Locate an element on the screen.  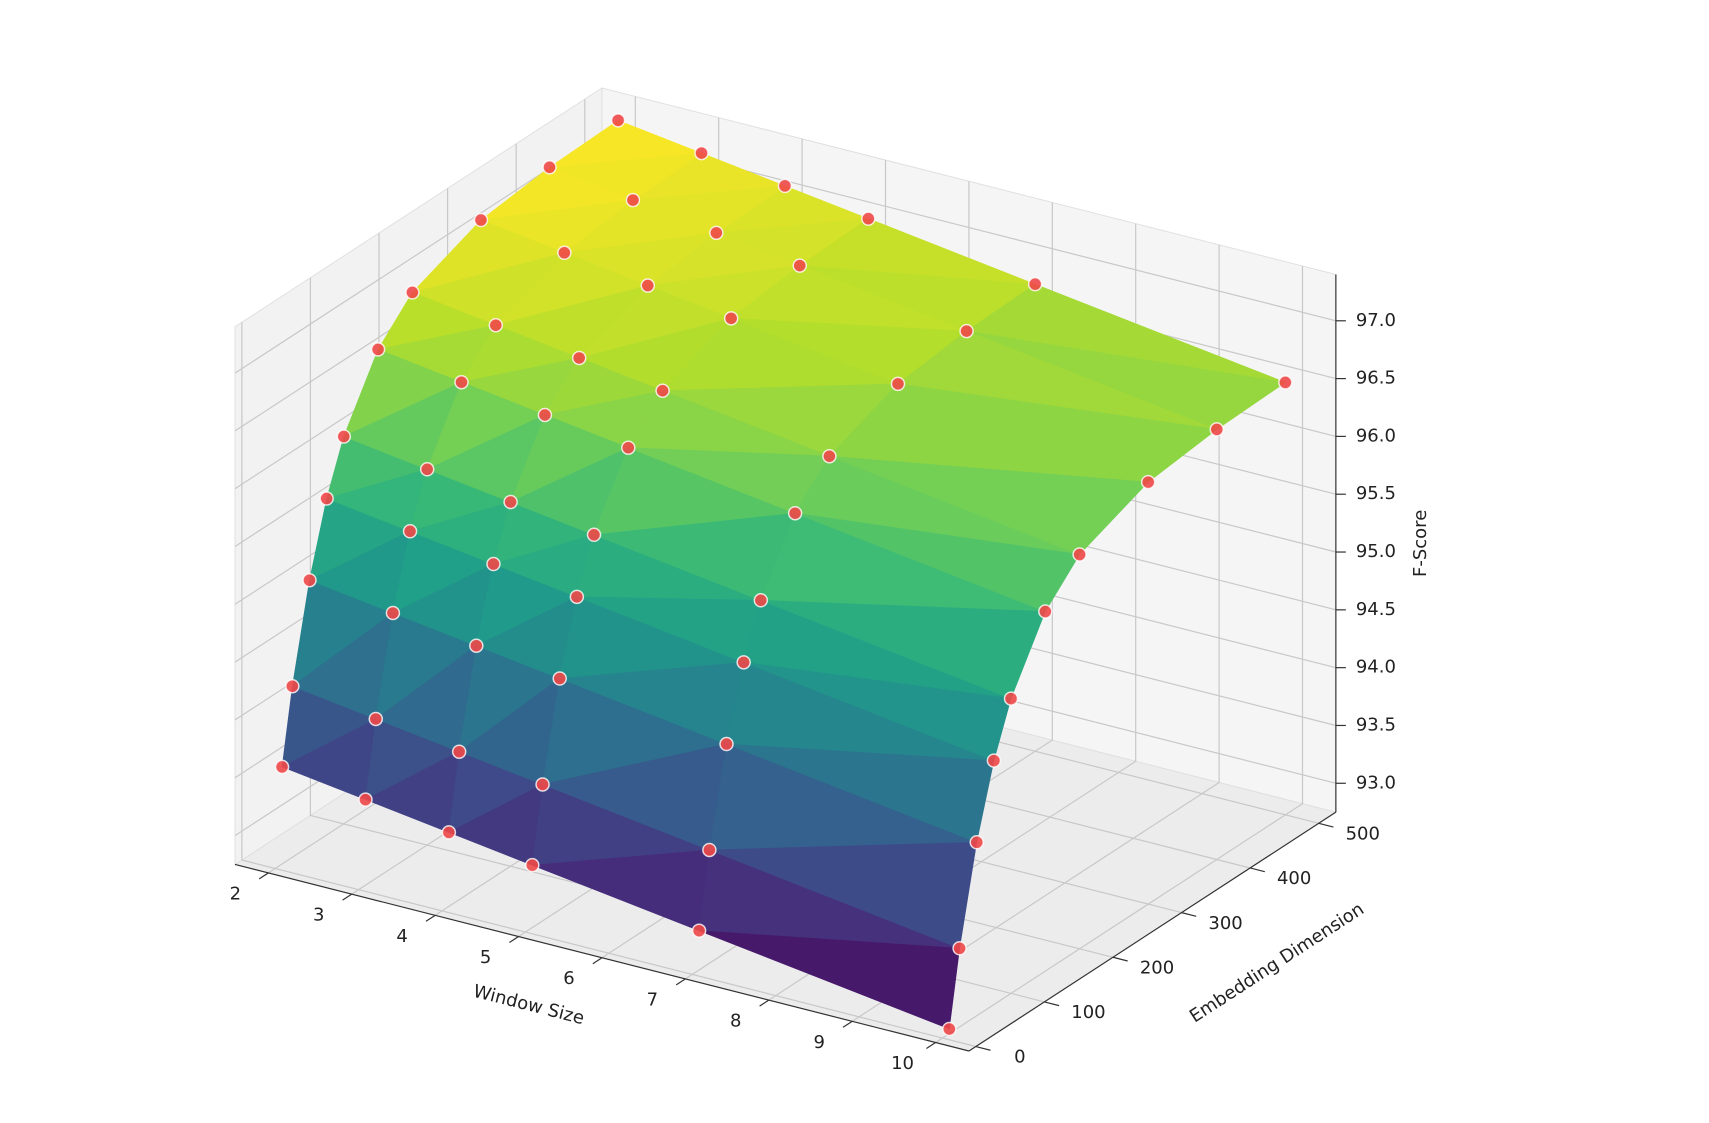
y-tick-label: 100 is located at coordinates (1088, 1012).